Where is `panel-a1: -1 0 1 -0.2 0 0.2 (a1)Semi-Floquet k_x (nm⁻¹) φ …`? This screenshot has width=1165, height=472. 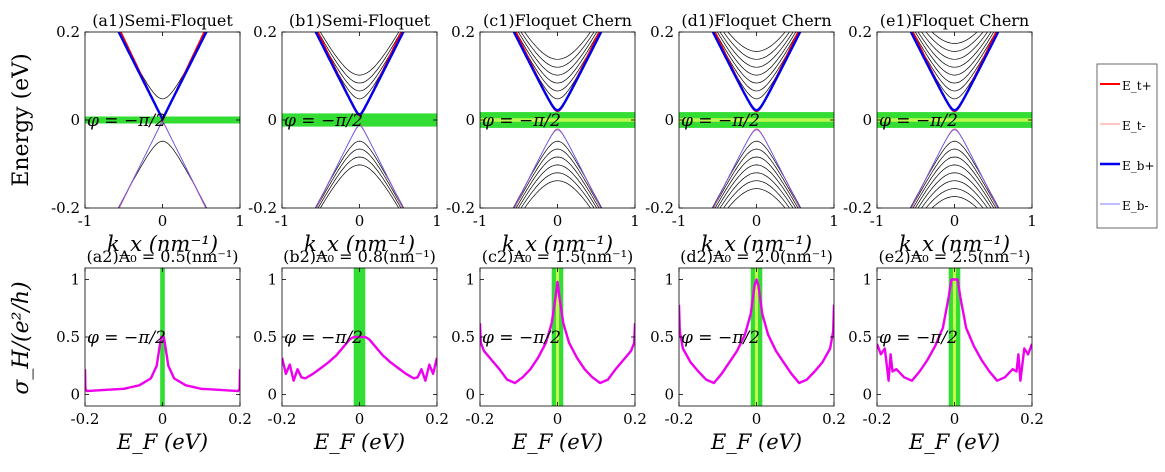 panel-a1: -1 0 1 -0.2 0 0.2 (a1)Semi-Floquet k_x (nm⁻¹) φ … is located at coordinates (148, 133).